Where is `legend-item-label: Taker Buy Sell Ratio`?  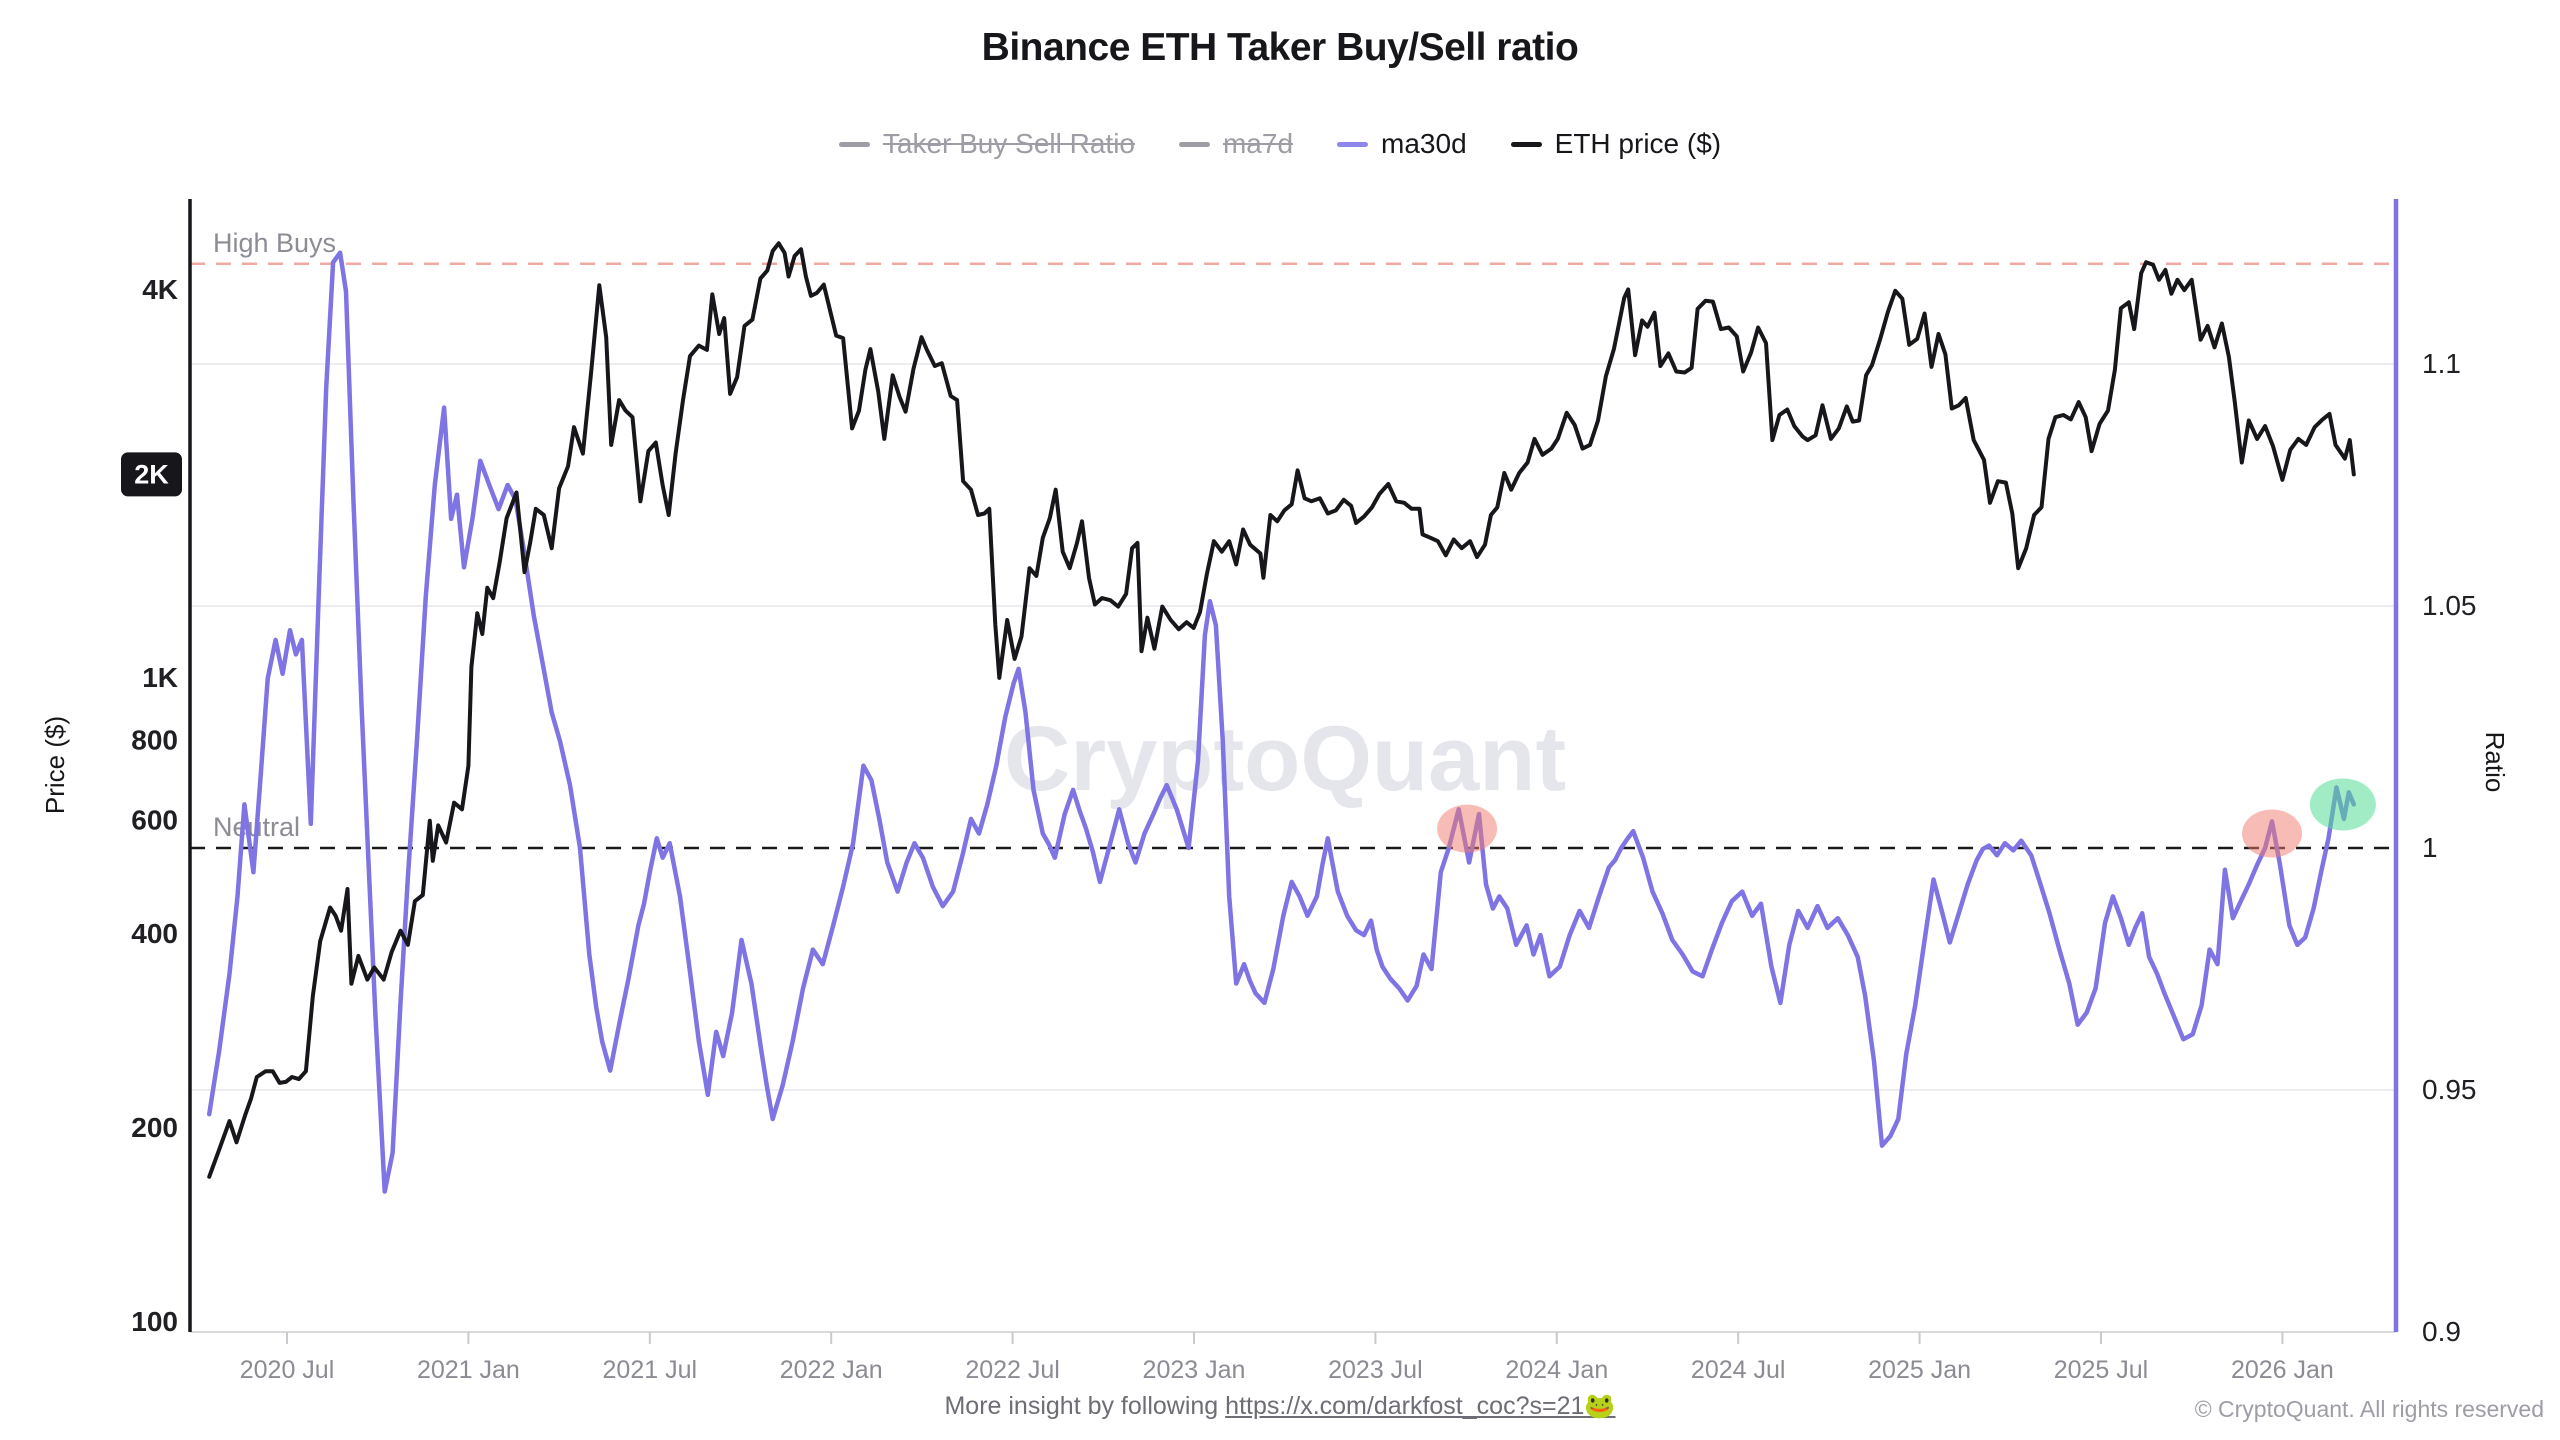 legend-item-label: Taker Buy Sell Ratio is located at coordinates (1008, 143).